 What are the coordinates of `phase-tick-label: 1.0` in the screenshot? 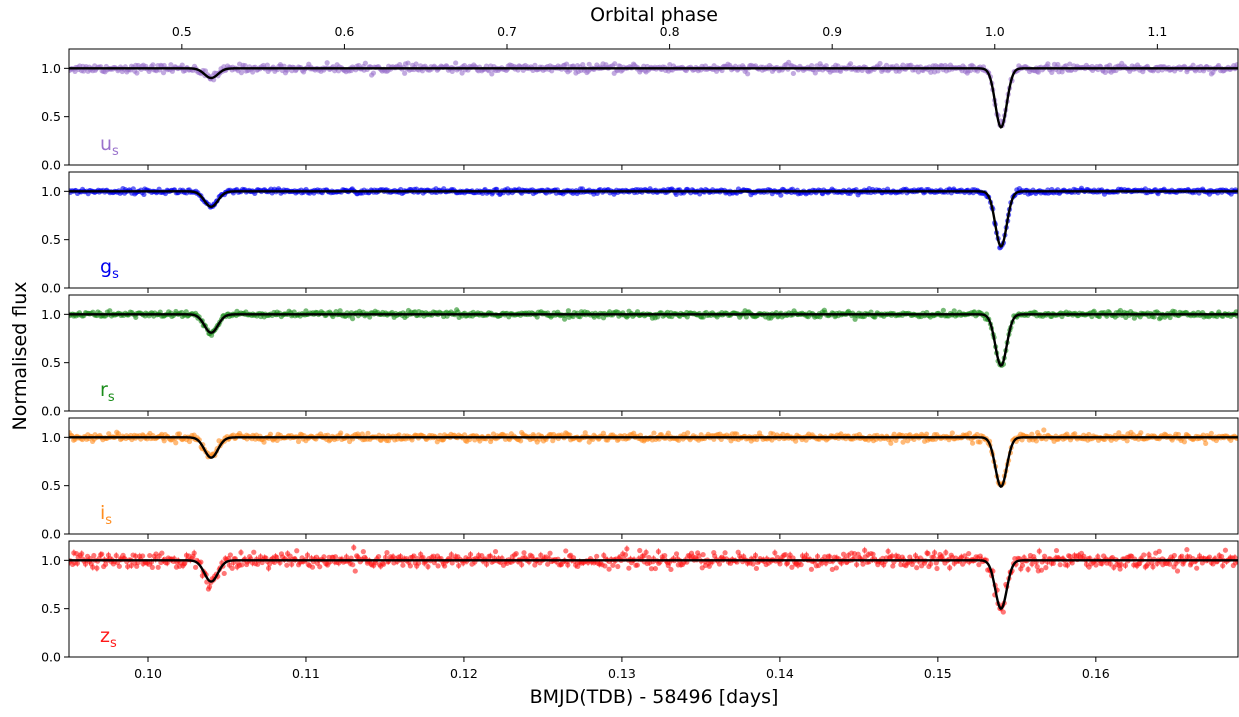 It's located at (995, 31).